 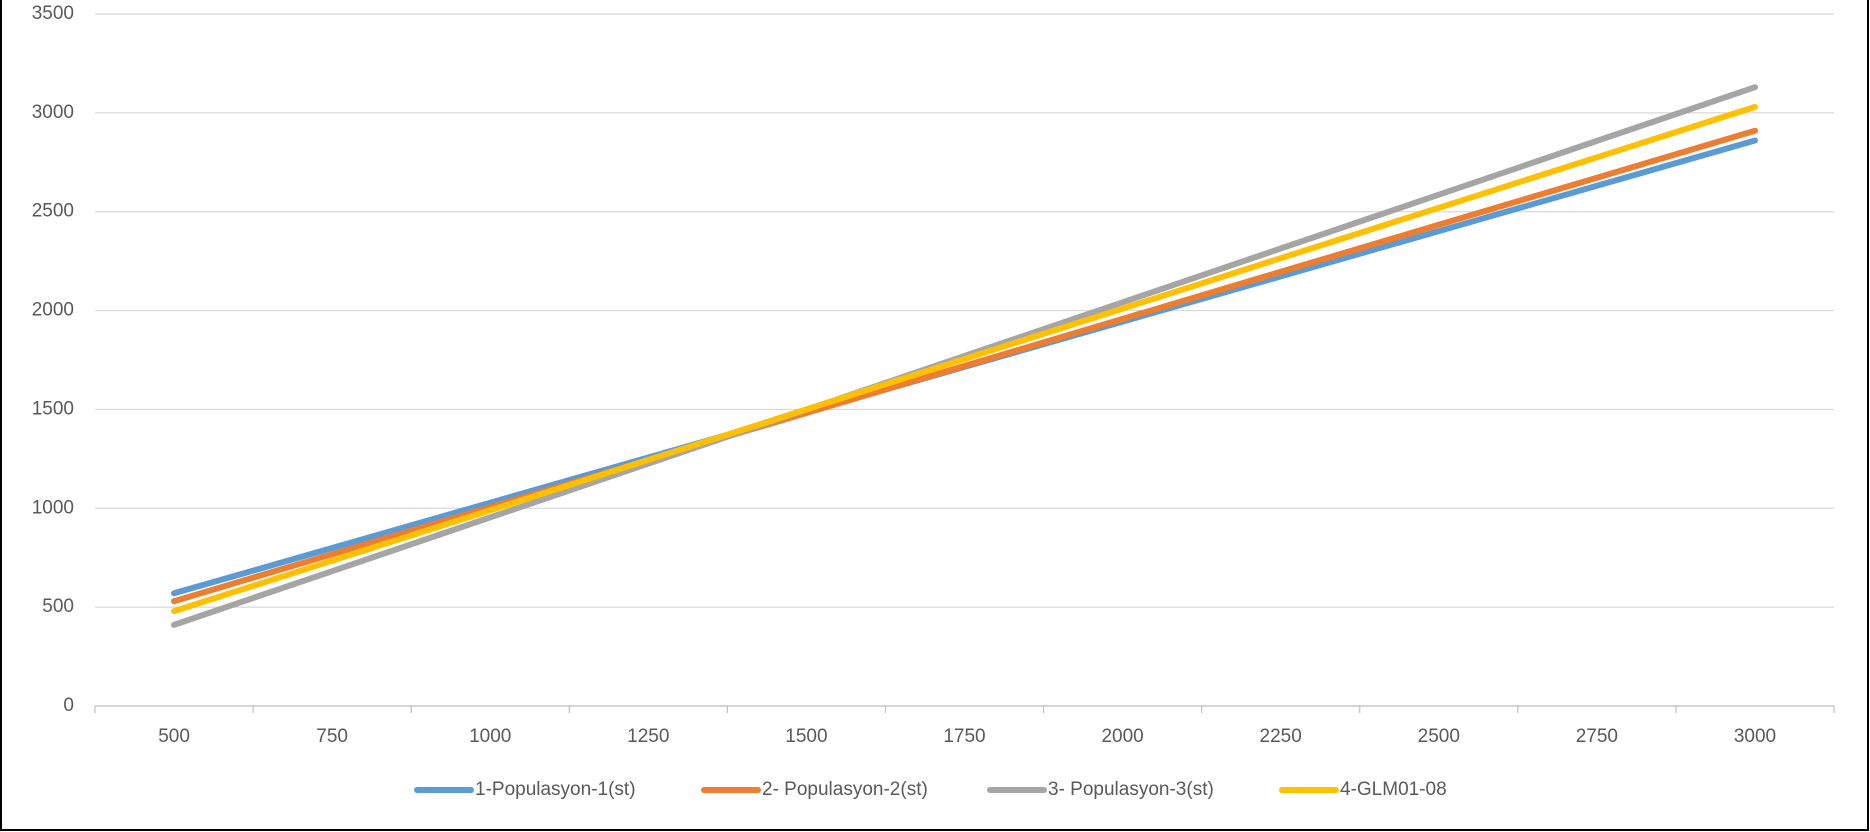 What do you see at coordinates (332, 736) in the screenshot?
I see `x-tick-label: 750` at bounding box center [332, 736].